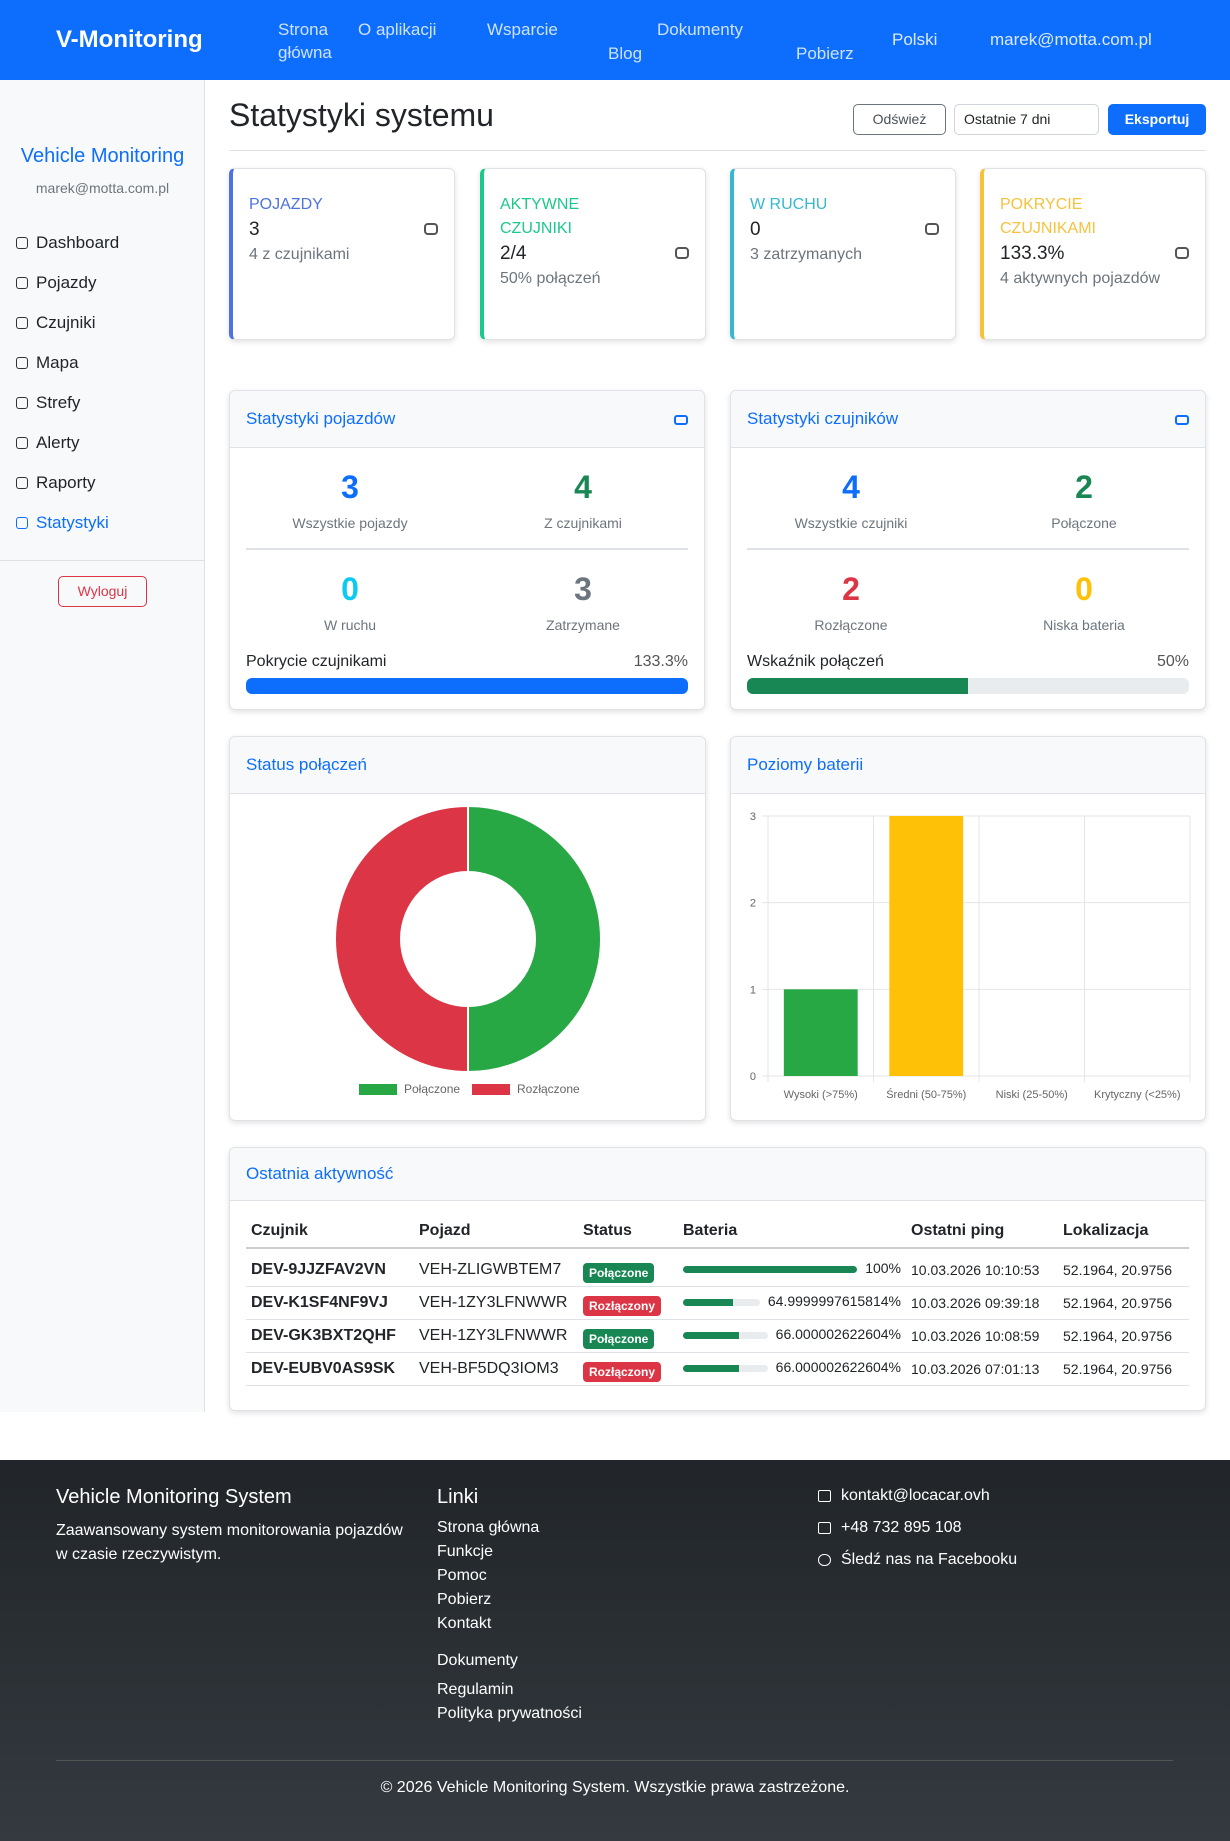 The image size is (1230, 1841). I want to click on footer-link: Polityka prywatności, so click(509, 1713).